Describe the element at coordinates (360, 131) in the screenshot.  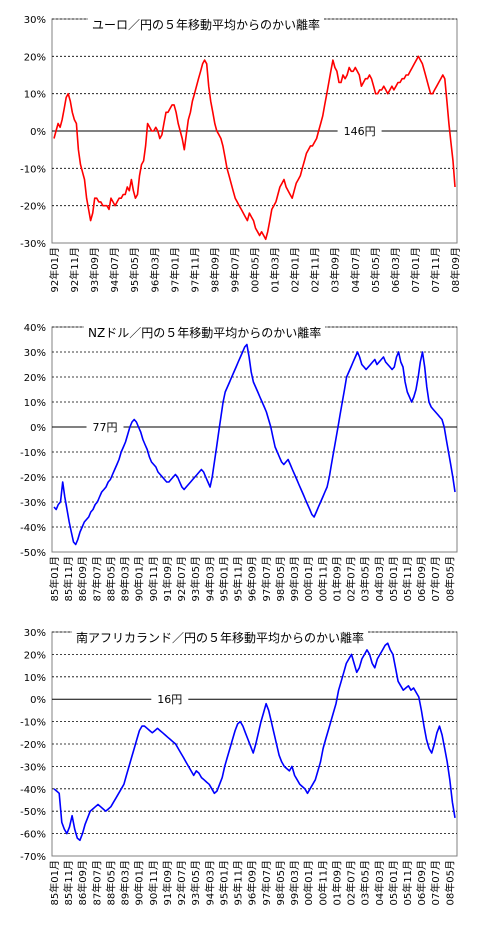
I see `price-annotation: 146円` at that location.